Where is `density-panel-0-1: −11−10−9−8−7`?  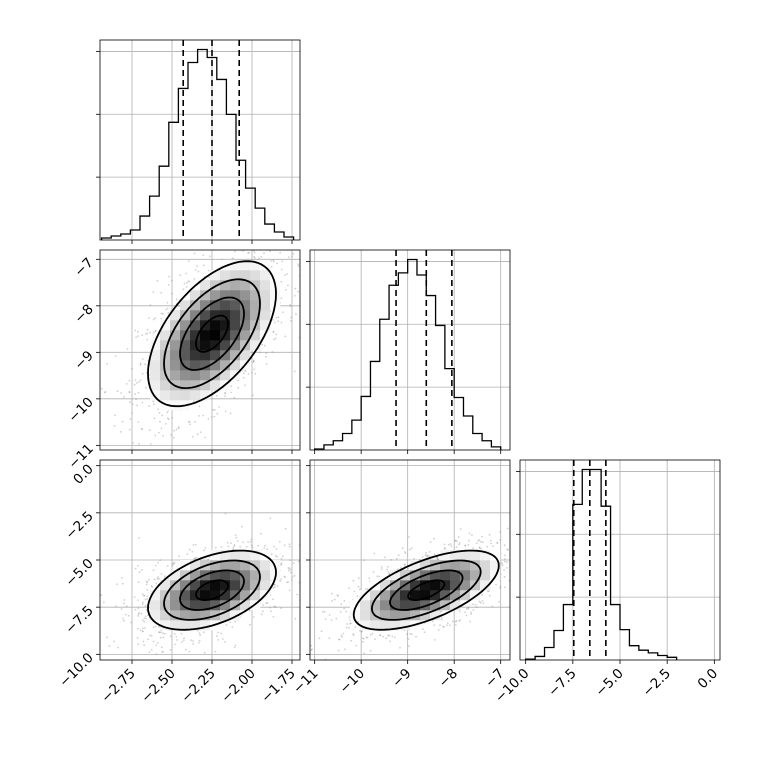 density-panel-0-1: −11−10−9−8−7 is located at coordinates (183, 360).